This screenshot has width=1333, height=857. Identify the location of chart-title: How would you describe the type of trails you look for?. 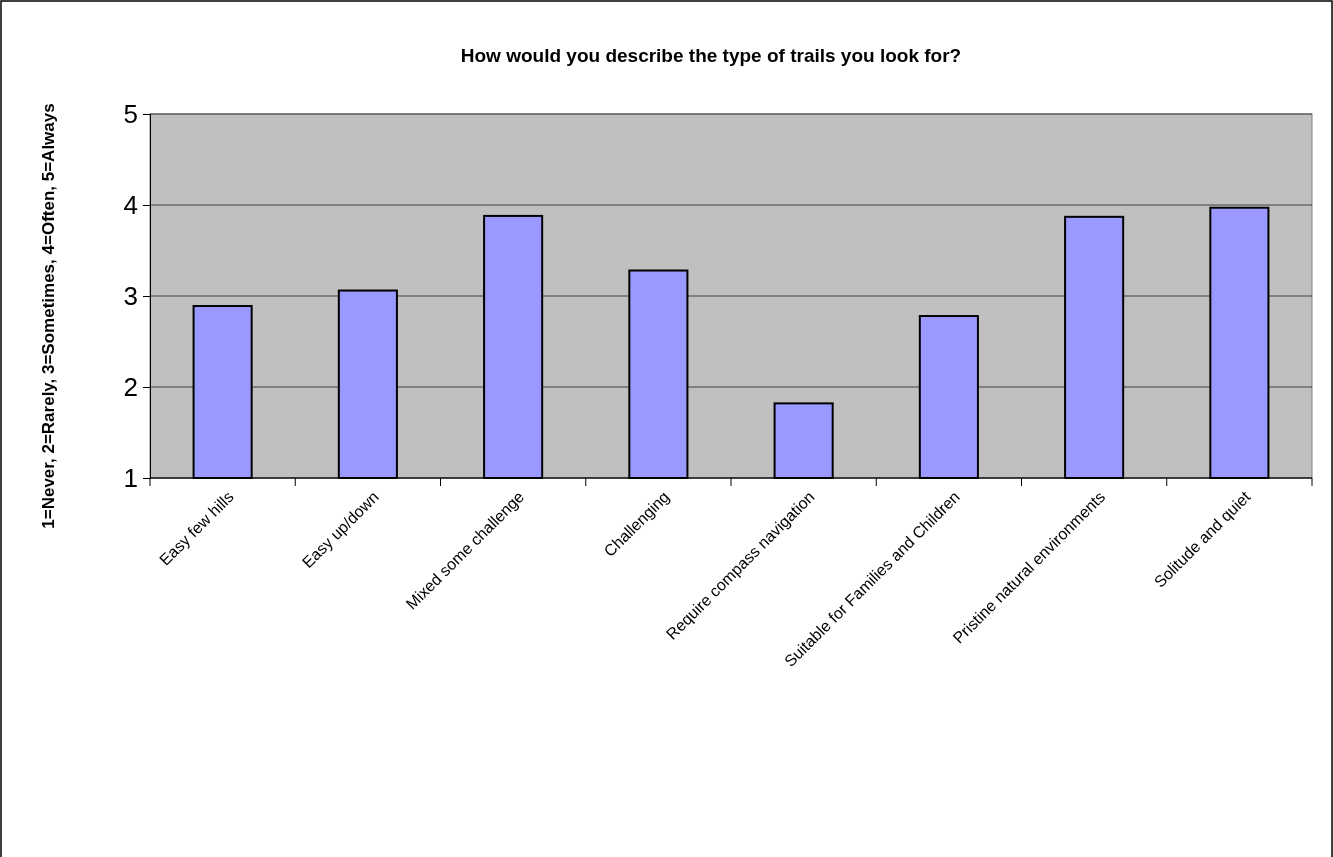
(711, 55).